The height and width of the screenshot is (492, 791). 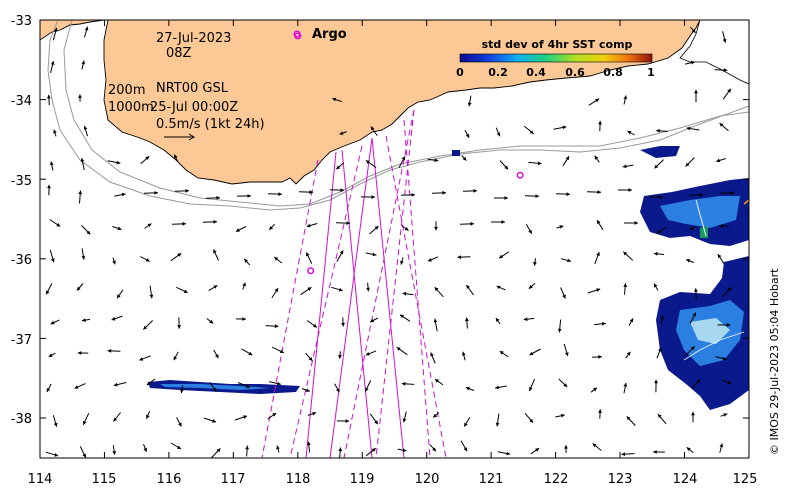 What do you see at coordinates (194, 107) in the screenshot?
I see `model-time: 25-Jul 00:00Z` at bounding box center [194, 107].